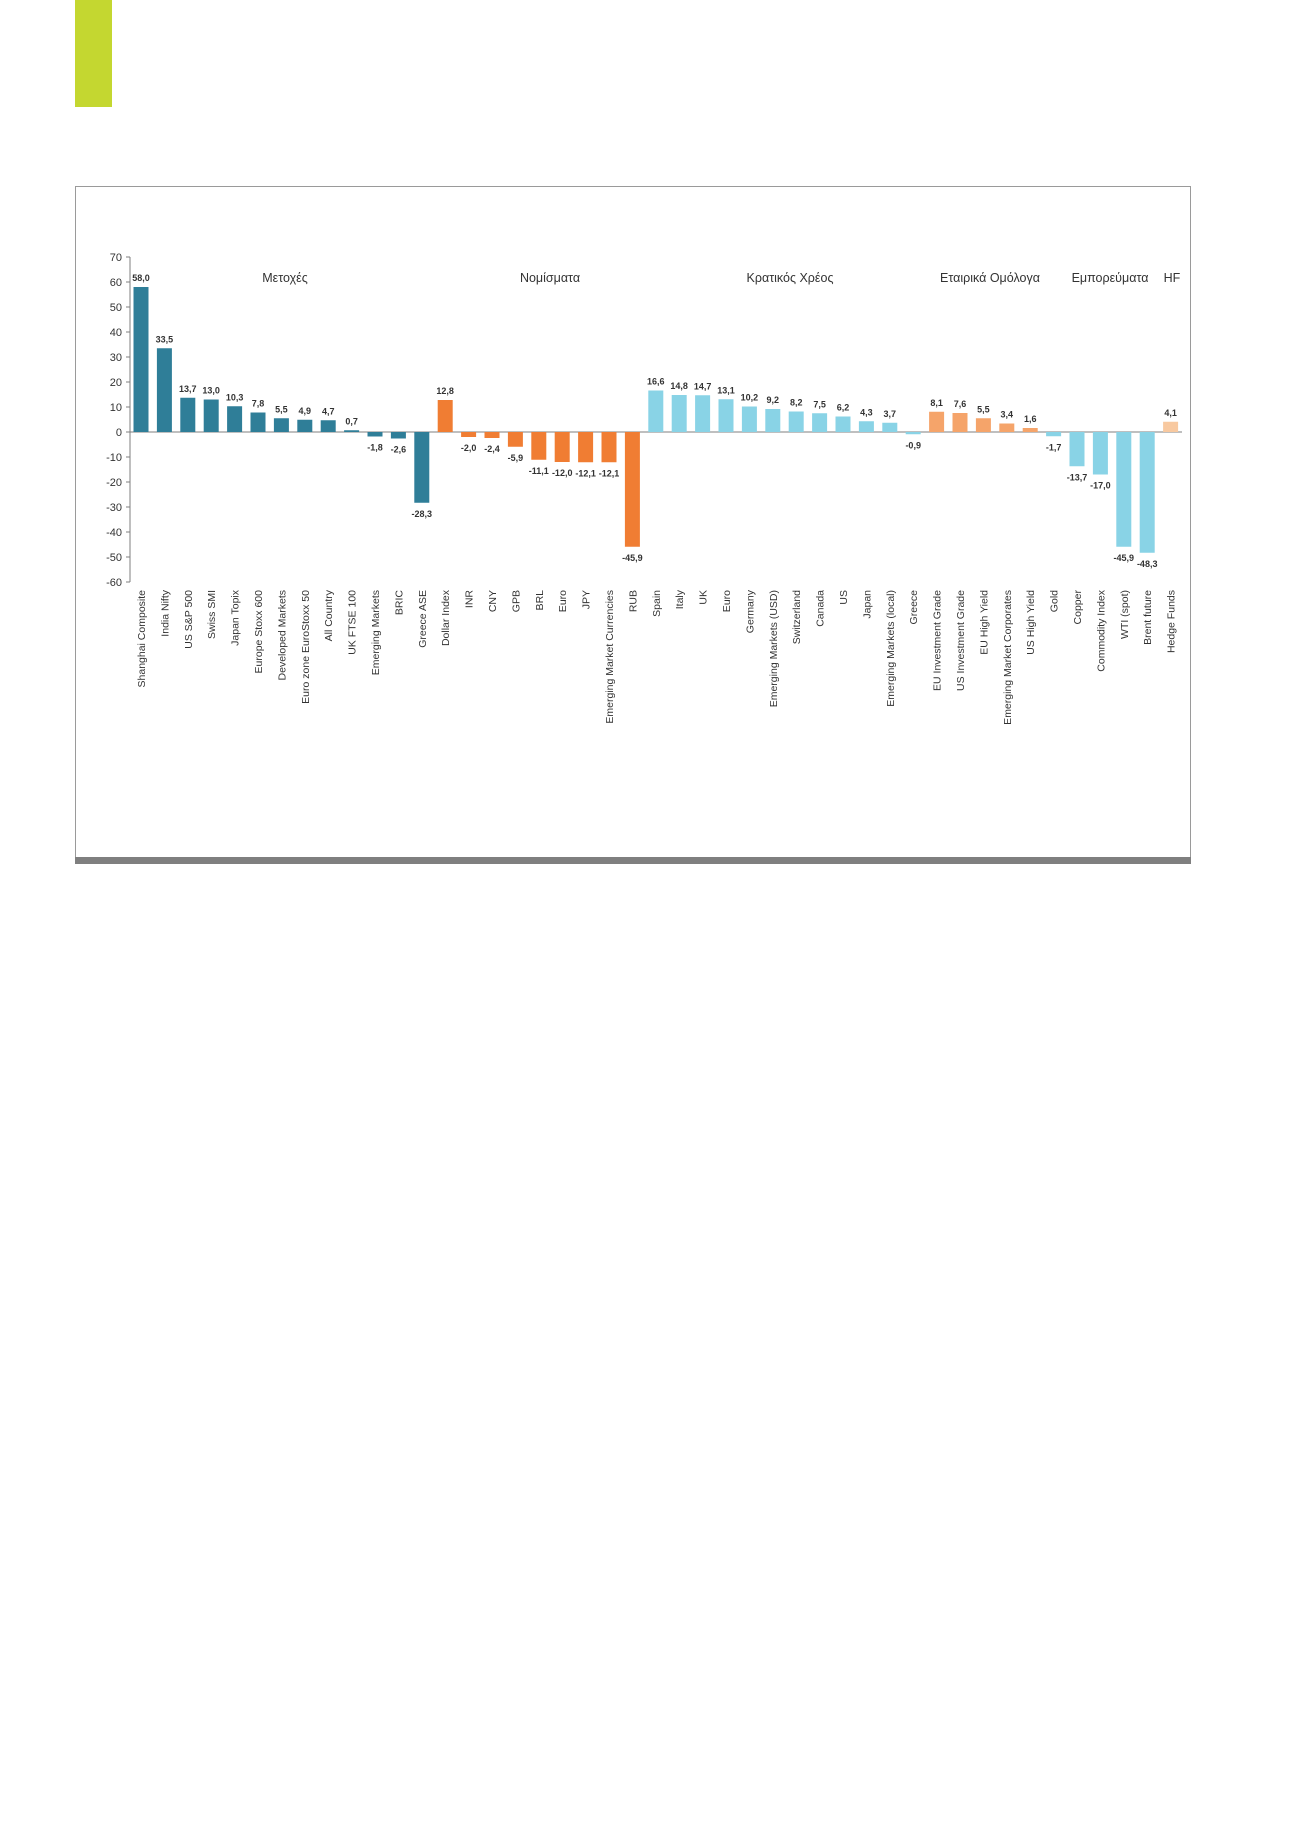  What do you see at coordinates (114, 483) in the screenshot?
I see `y-tick-label: -20` at bounding box center [114, 483].